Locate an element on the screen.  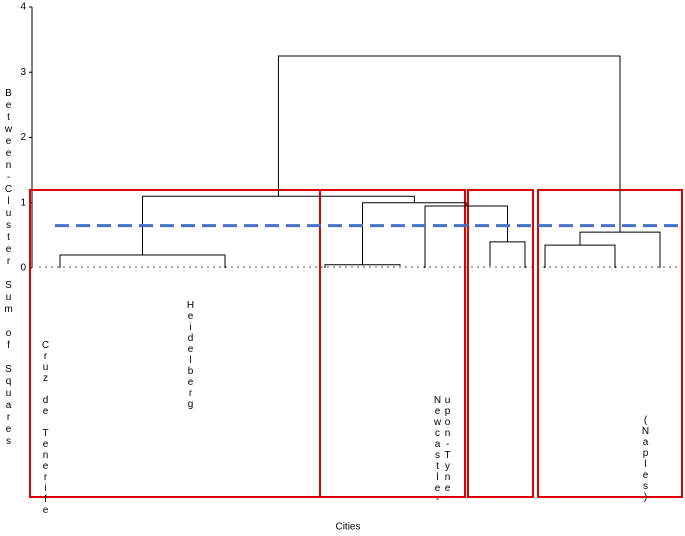
y-tick-label: 3 is located at coordinates (23, 72).